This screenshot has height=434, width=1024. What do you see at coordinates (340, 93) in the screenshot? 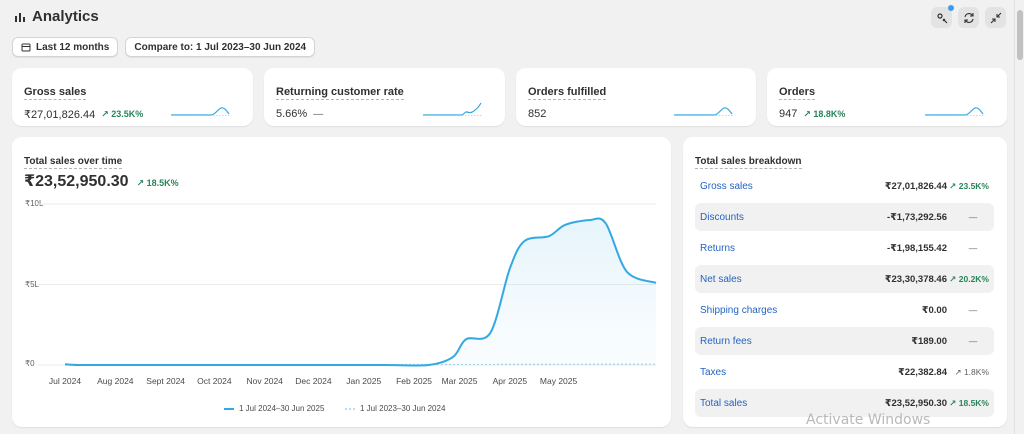
I see `metric-label: Returning customer rate` at bounding box center [340, 93].